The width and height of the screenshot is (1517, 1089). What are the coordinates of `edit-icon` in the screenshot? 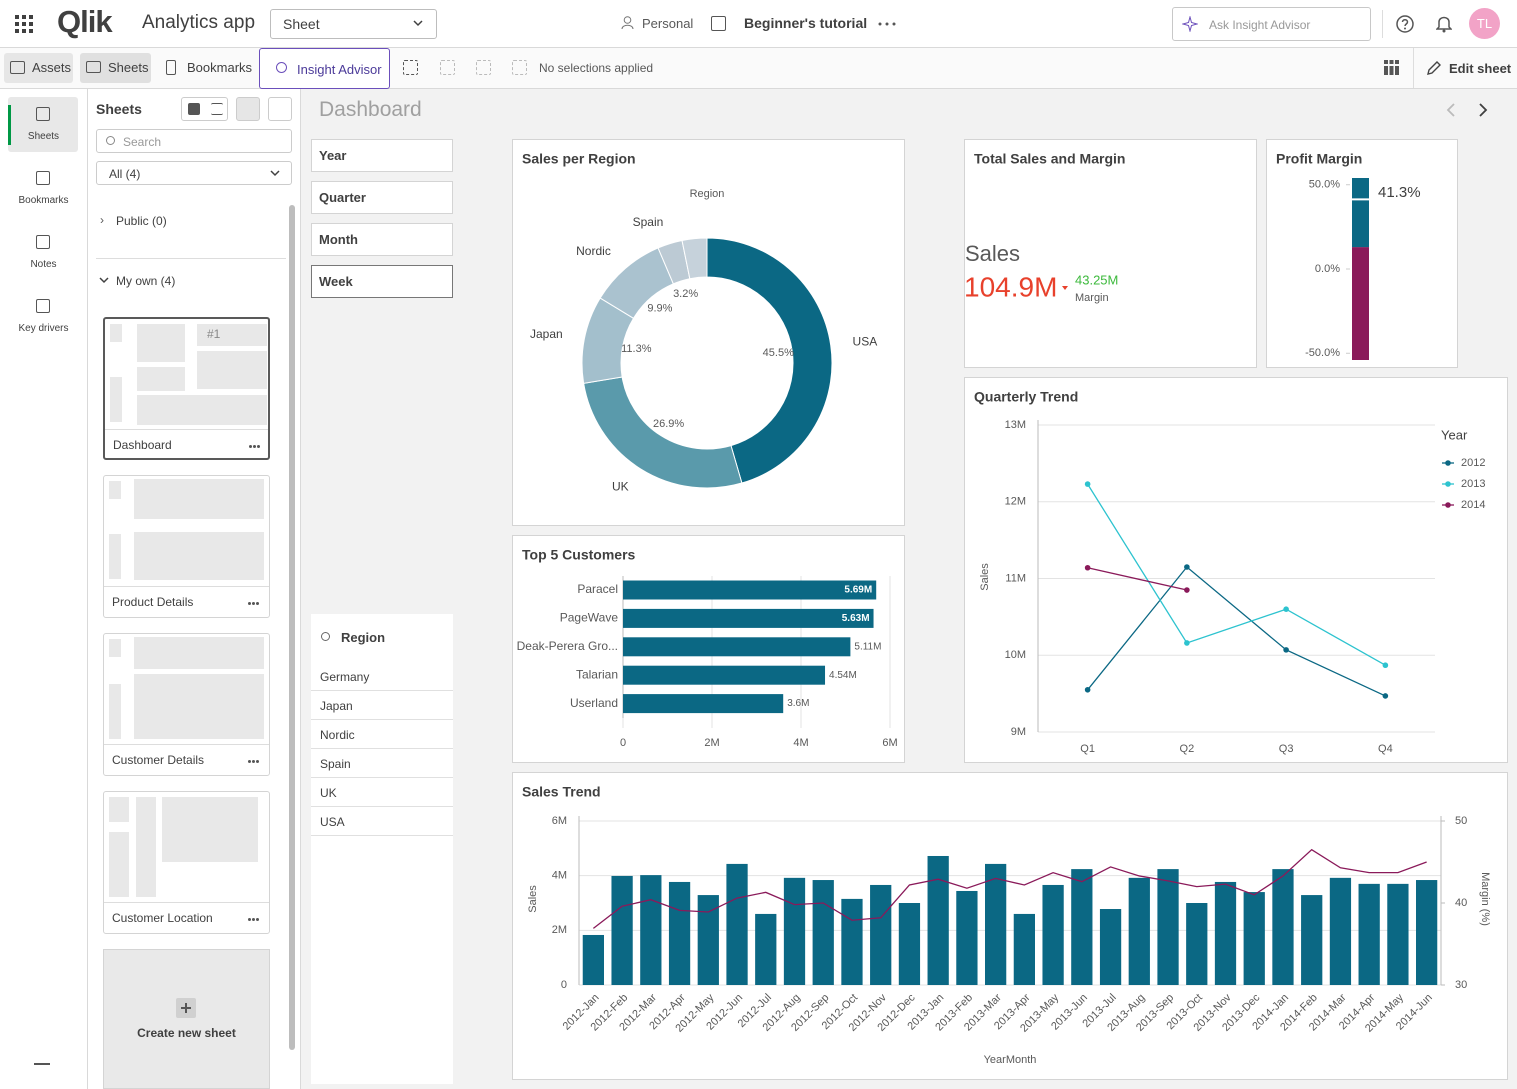 It's located at (1434, 68).